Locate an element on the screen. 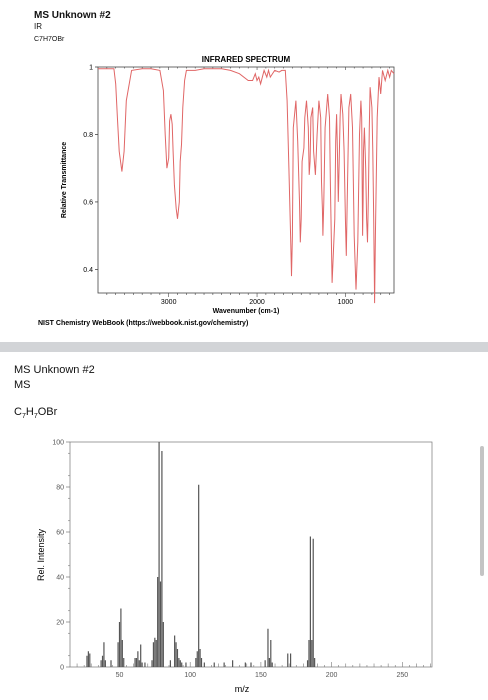  ir-title: MS Unknown #2 is located at coordinates (72, 15).